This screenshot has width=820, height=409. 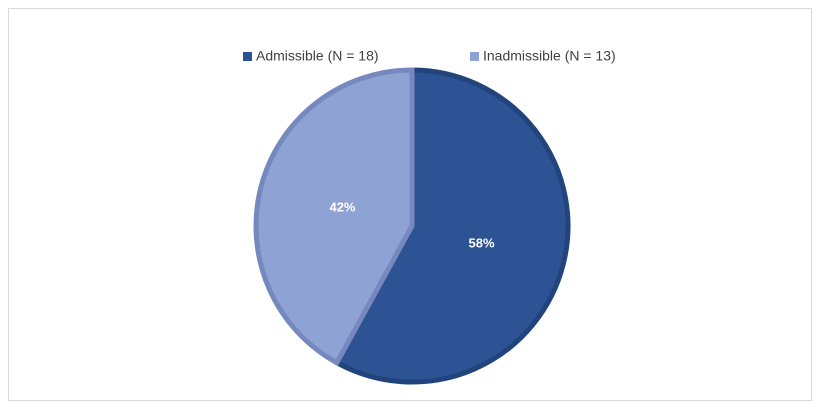 I want to click on data-label: 58%, so click(x=481, y=242).